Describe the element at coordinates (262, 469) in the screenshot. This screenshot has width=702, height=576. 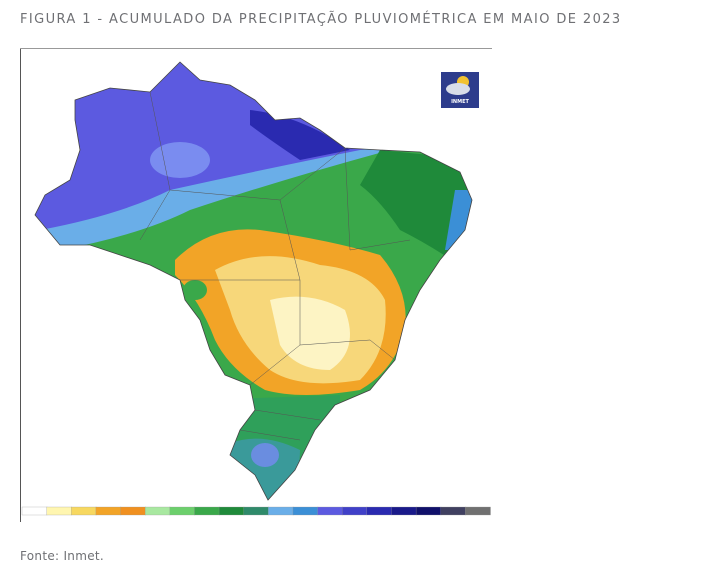
I see `zone-teal` at that location.